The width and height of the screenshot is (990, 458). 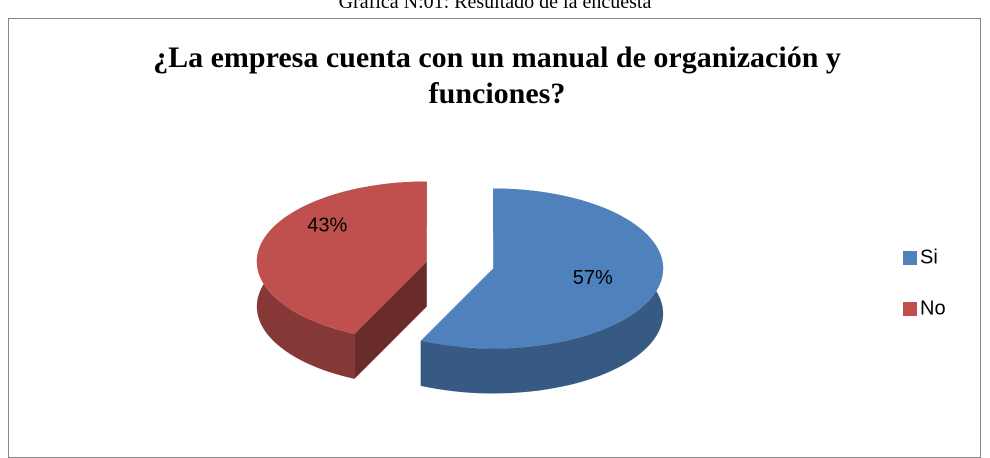 What do you see at coordinates (390, 320) in the screenshot?
I see `slice-wall` at bounding box center [390, 320].